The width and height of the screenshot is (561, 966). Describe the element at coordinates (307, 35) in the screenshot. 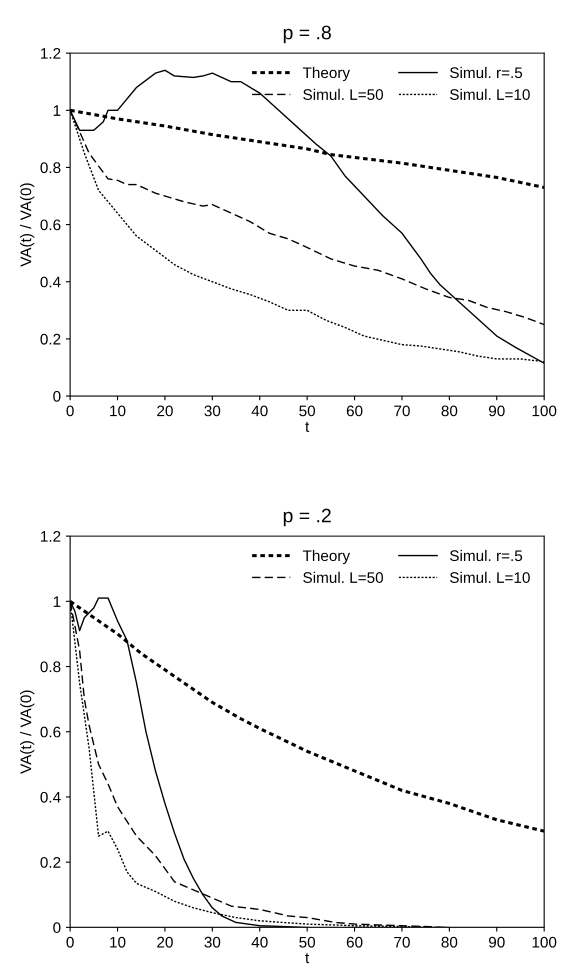

I see `chart-title: p = .8` at that location.